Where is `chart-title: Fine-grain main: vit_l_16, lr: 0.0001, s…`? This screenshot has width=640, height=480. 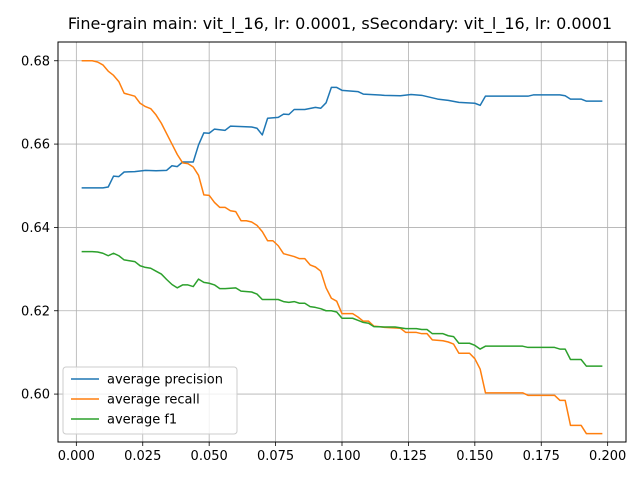
chart-title: Fine-grain main: vit_l_16, lr: 0.0001, s… is located at coordinates (340, 24).